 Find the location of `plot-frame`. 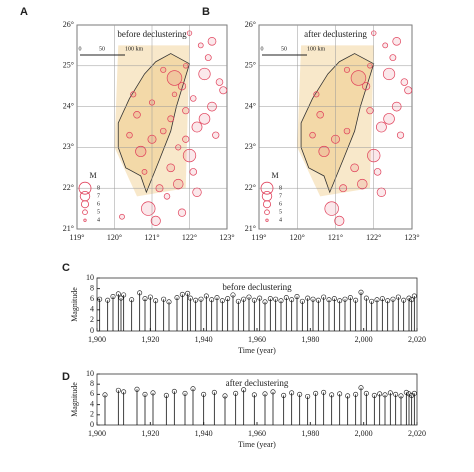

plot-frame is located at coordinates (257, 399).